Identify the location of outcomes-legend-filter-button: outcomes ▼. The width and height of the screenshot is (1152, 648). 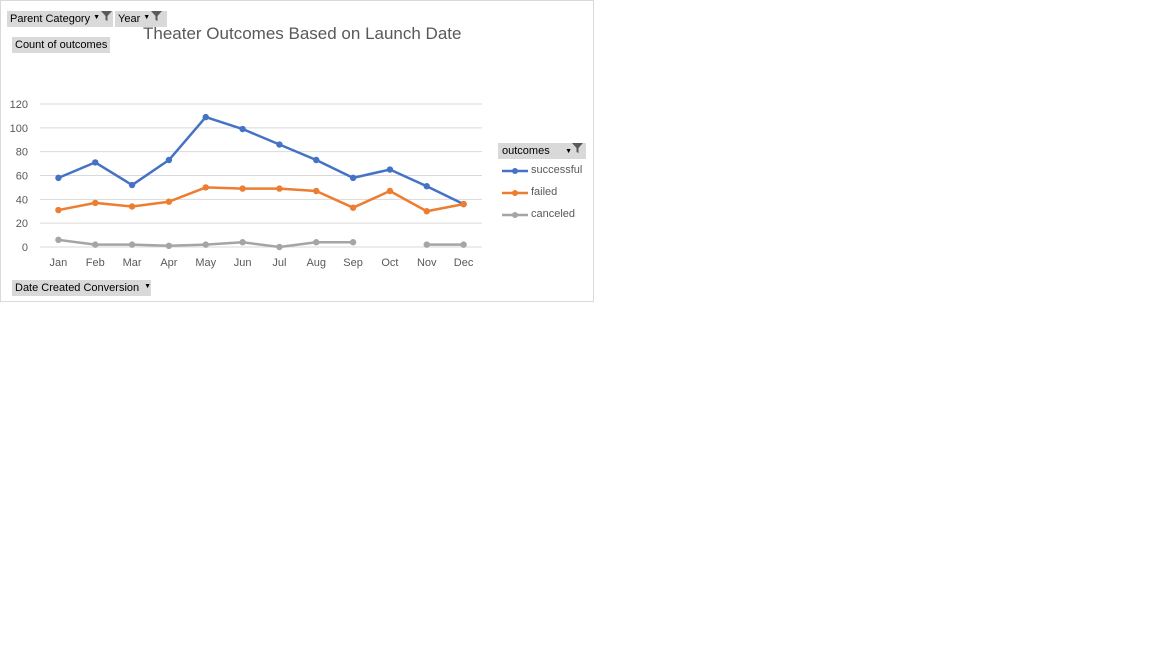
(542, 151).